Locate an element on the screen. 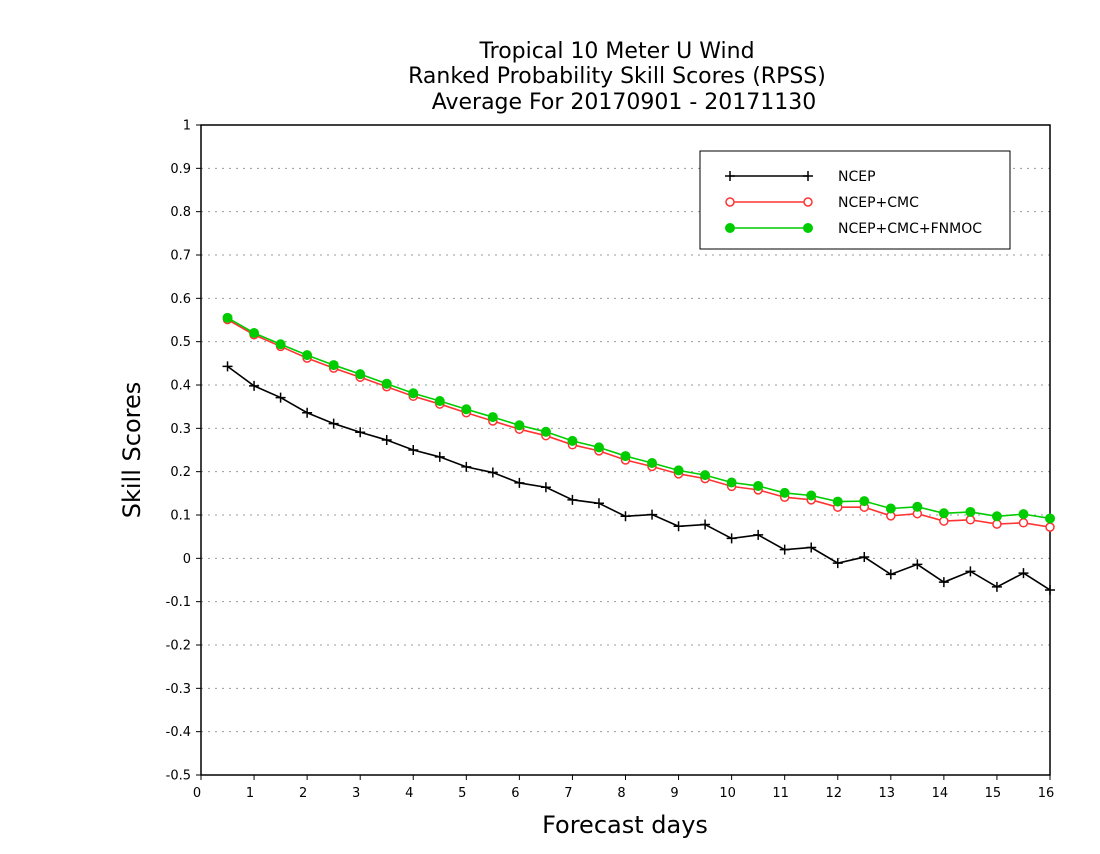 The width and height of the screenshot is (1100, 854). x-tick-label: 6 is located at coordinates (515, 793).